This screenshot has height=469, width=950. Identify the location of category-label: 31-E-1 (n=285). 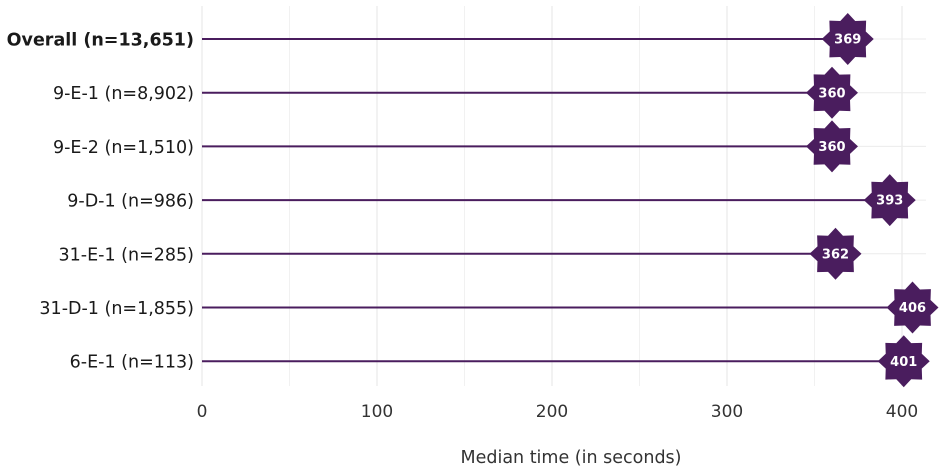
(126, 255).